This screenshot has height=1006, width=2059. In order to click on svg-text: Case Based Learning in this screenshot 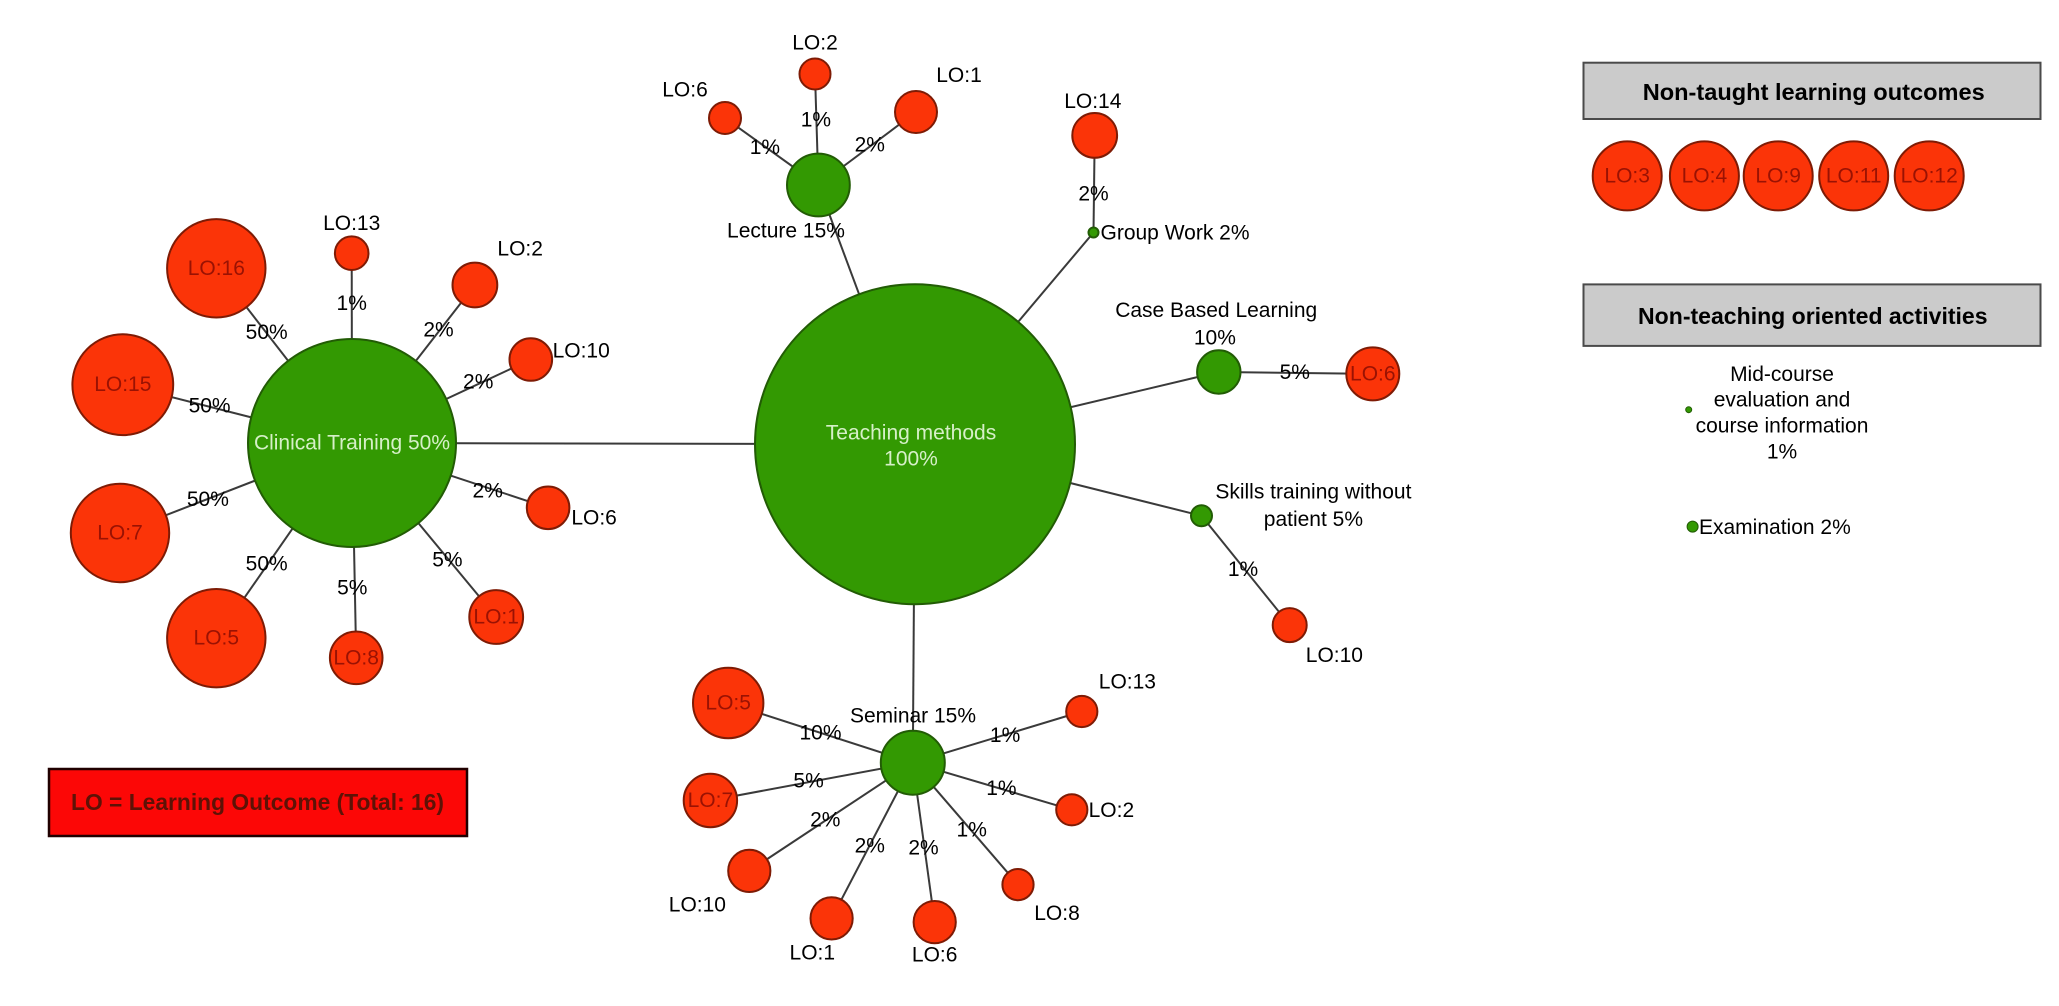, I will do `click(1216, 310)`.